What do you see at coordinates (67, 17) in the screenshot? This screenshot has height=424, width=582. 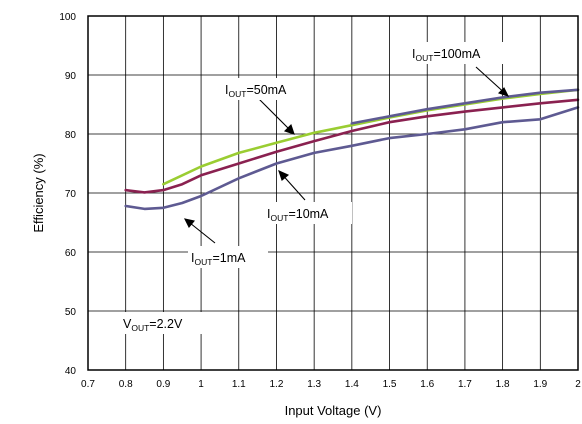 I see `y-tick-label: 100` at bounding box center [67, 17].